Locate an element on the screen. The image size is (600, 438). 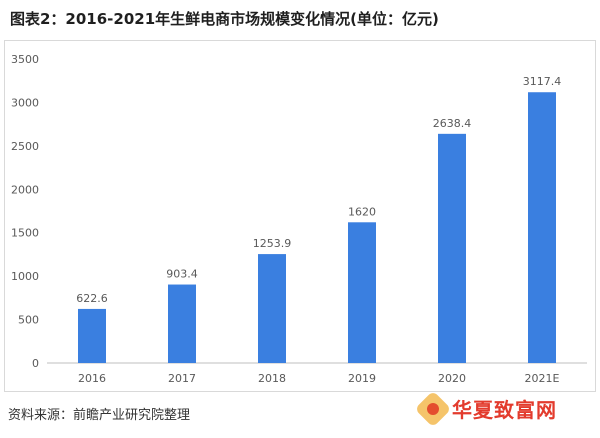
x-tick-label: 2016 is located at coordinates (92, 378).